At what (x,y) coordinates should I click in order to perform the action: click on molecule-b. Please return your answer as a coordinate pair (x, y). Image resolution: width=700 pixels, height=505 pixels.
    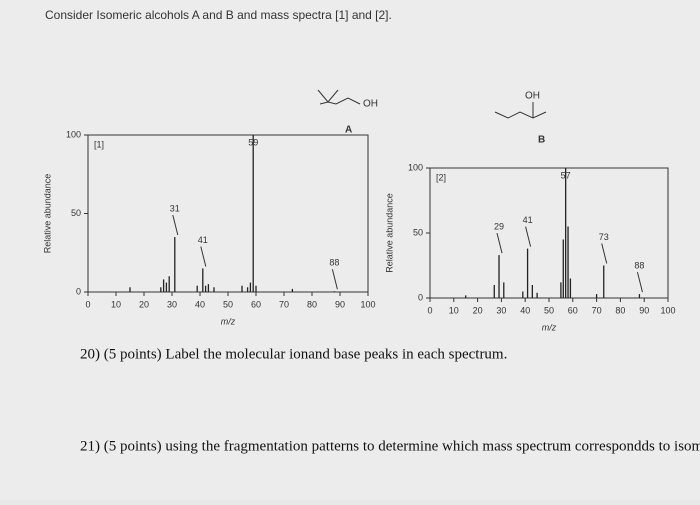
    Looking at the image, I should click on (520, 115).